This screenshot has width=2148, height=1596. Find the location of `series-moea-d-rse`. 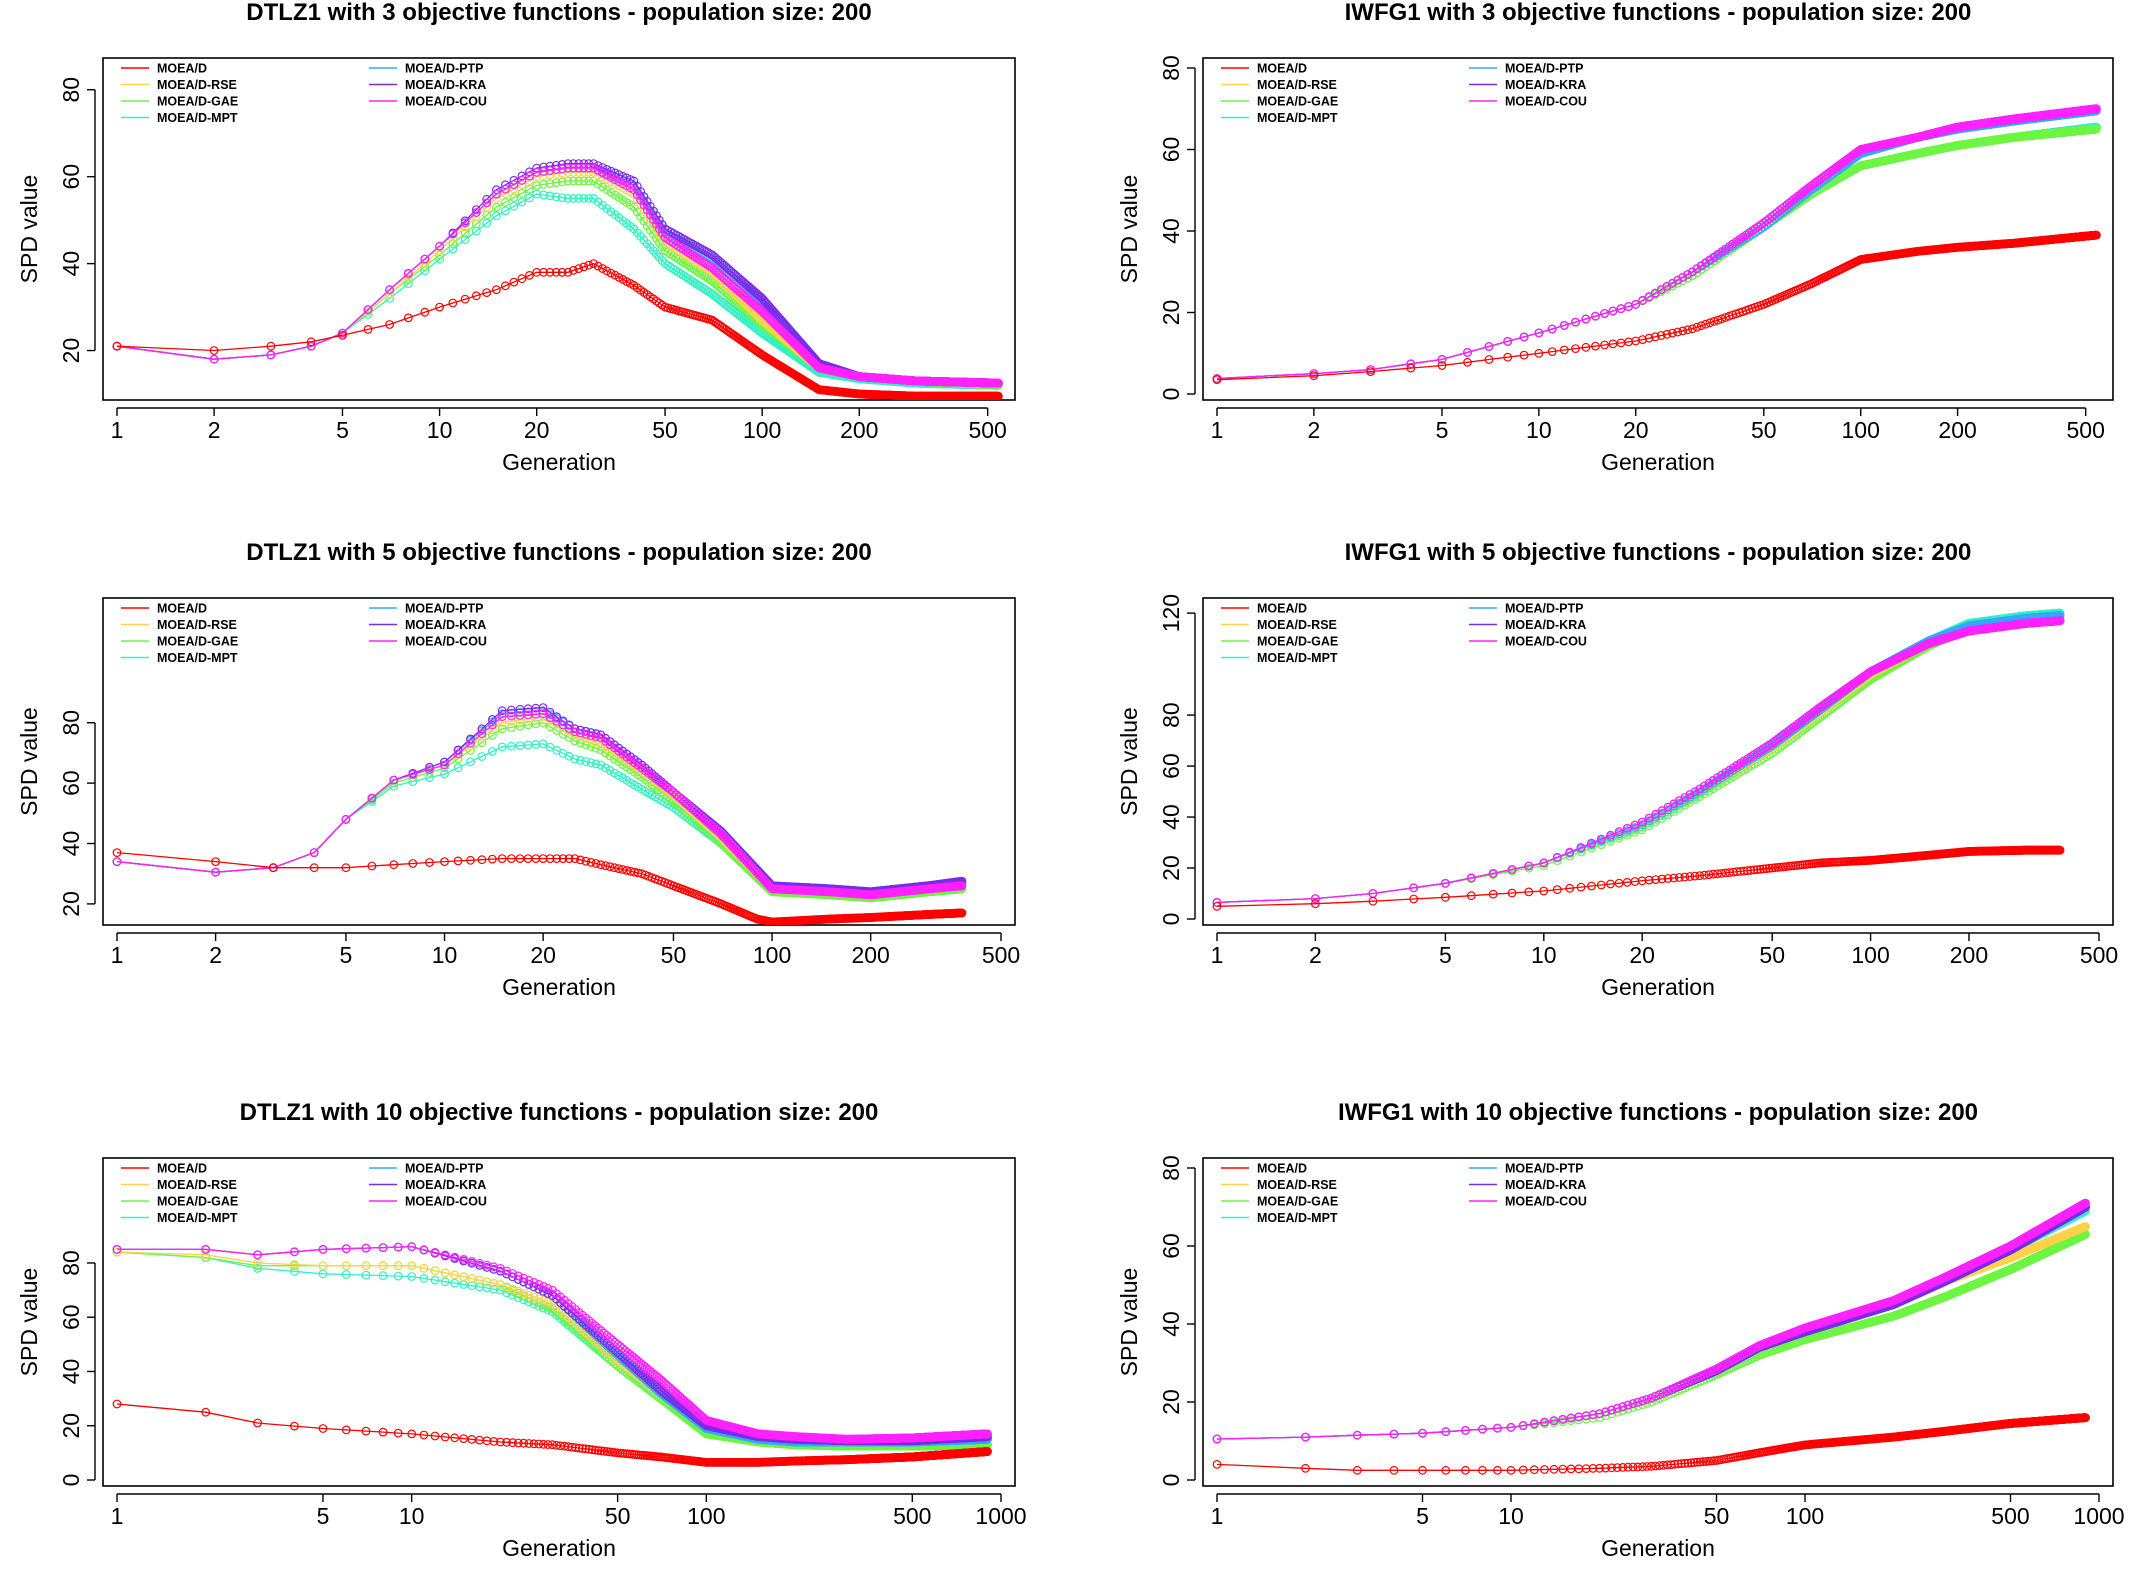

series-moea-d-rse is located at coordinates (557, 277).